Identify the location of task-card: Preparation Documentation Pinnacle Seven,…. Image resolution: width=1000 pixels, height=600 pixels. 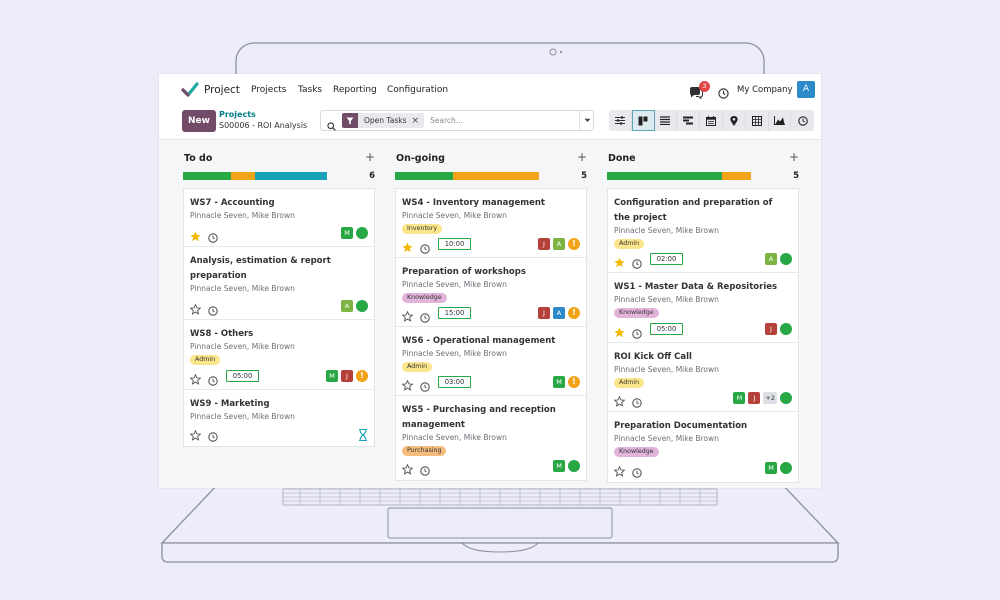
(703, 447).